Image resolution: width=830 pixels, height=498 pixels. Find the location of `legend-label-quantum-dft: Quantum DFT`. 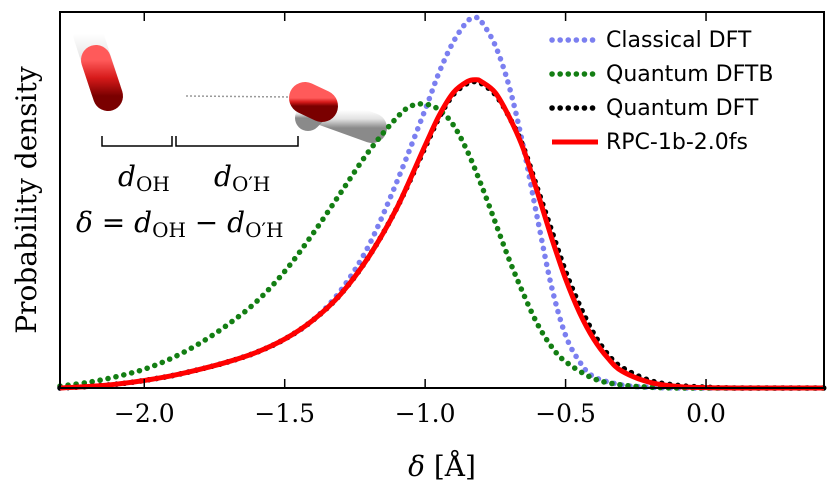

legend-label-quantum-dft: Quantum DFT is located at coordinates (682, 108).